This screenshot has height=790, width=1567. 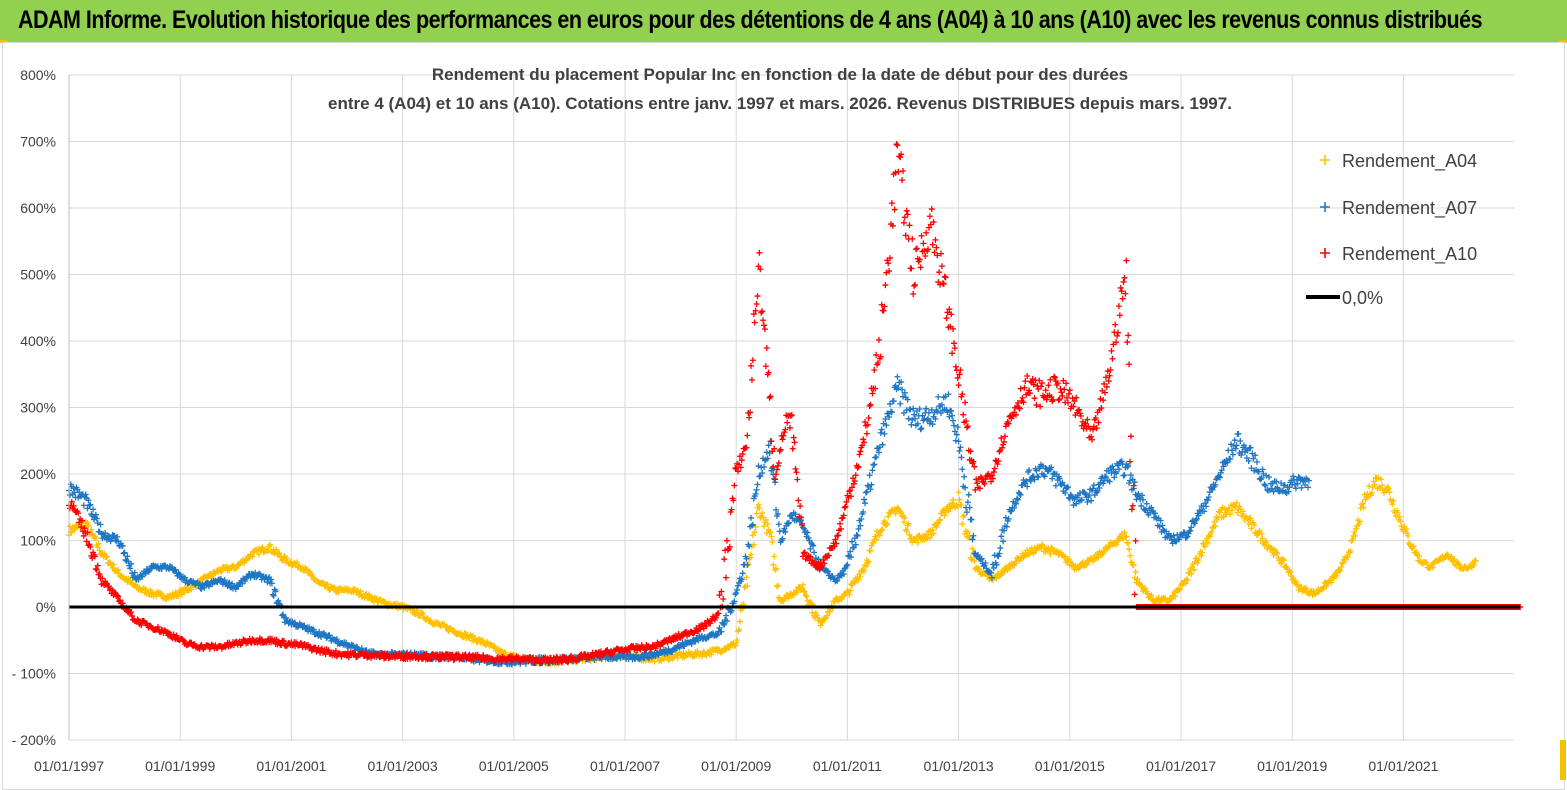 I want to click on x-tick-label: 01/01/2007, so click(x=625, y=766).